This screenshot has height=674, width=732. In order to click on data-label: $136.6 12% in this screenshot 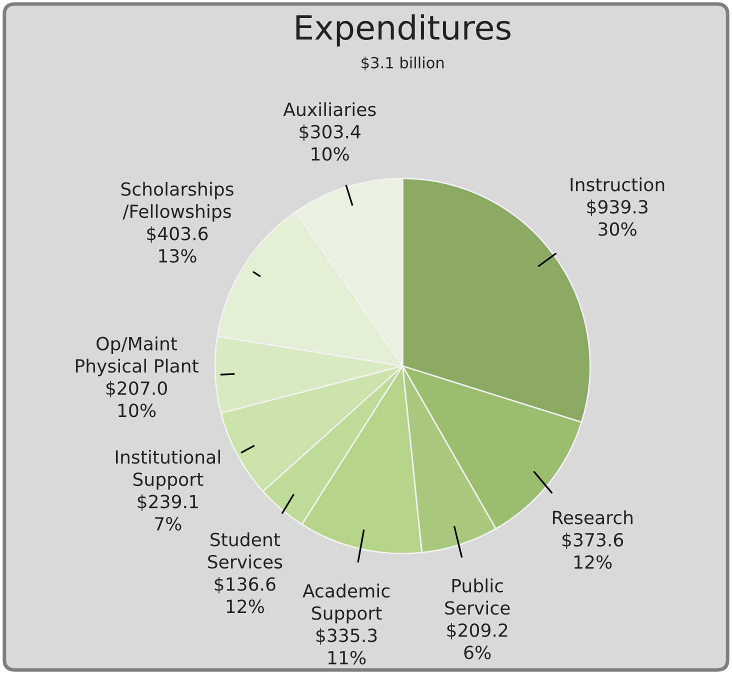, I will do `click(245, 595)`.